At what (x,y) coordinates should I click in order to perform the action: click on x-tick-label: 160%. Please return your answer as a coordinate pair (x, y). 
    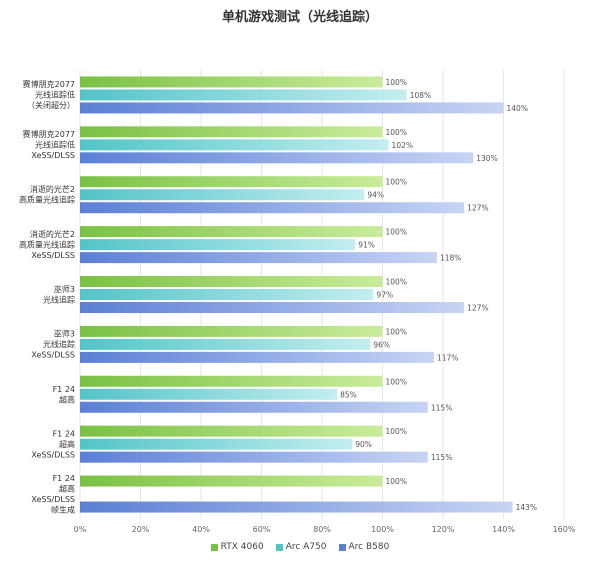
    Looking at the image, I should click on (564, 529).